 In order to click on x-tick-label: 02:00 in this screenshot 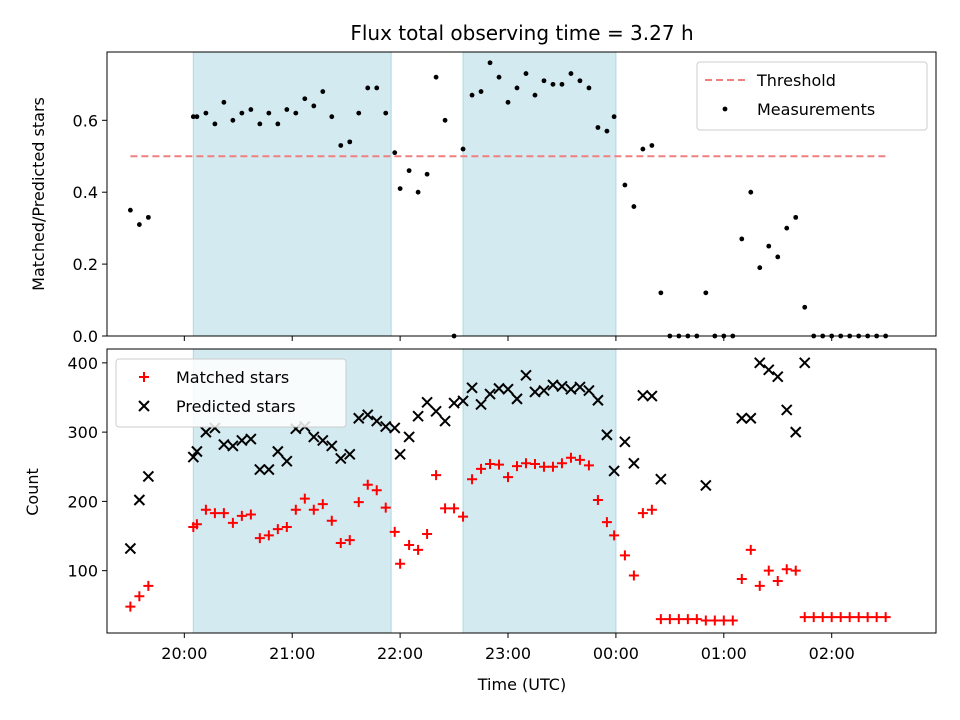, I will do `click(832, 653)`.